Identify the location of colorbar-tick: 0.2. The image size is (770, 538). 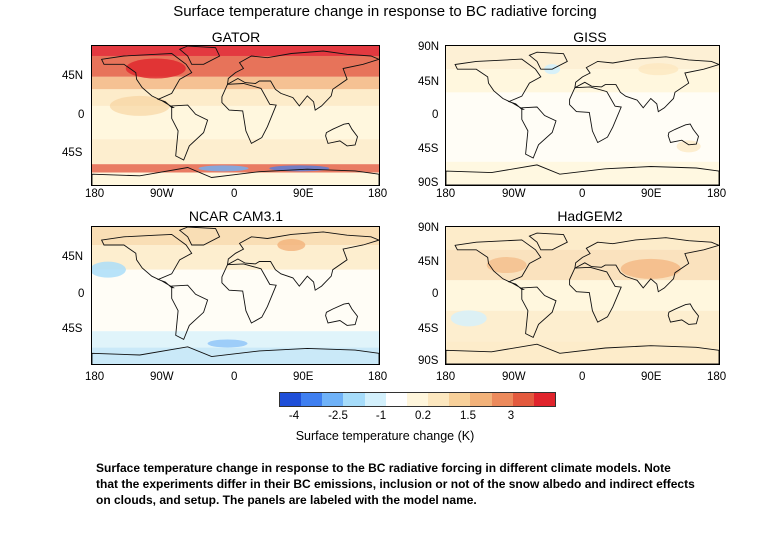
(423, 416).